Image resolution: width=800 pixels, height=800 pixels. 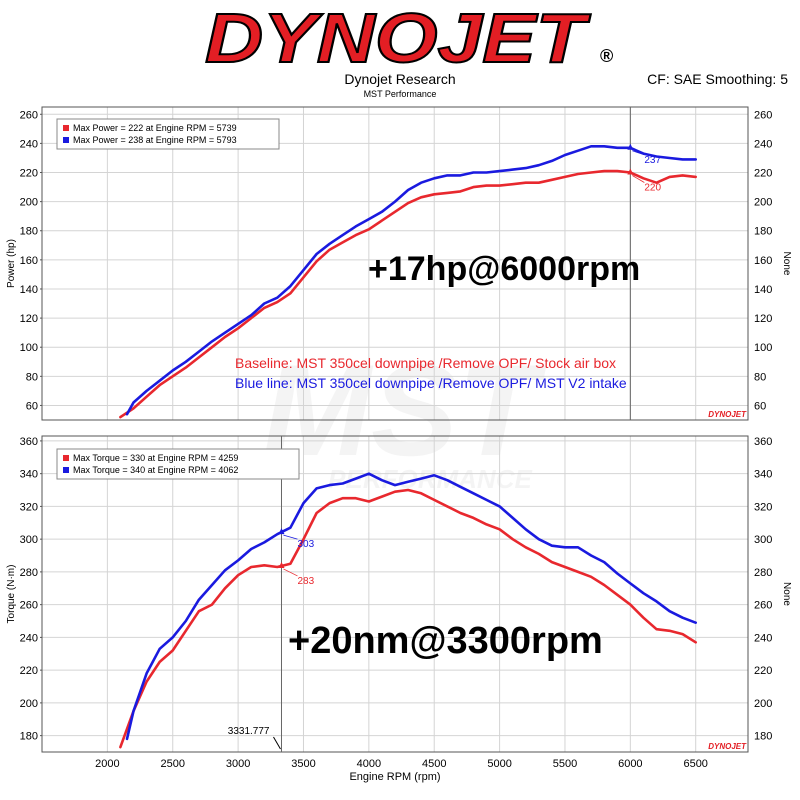 What do you see at coordinates (29, 704) in the screenshot?
I see `torque-ytick-label-left: 200` at bounding box center [29, 704].